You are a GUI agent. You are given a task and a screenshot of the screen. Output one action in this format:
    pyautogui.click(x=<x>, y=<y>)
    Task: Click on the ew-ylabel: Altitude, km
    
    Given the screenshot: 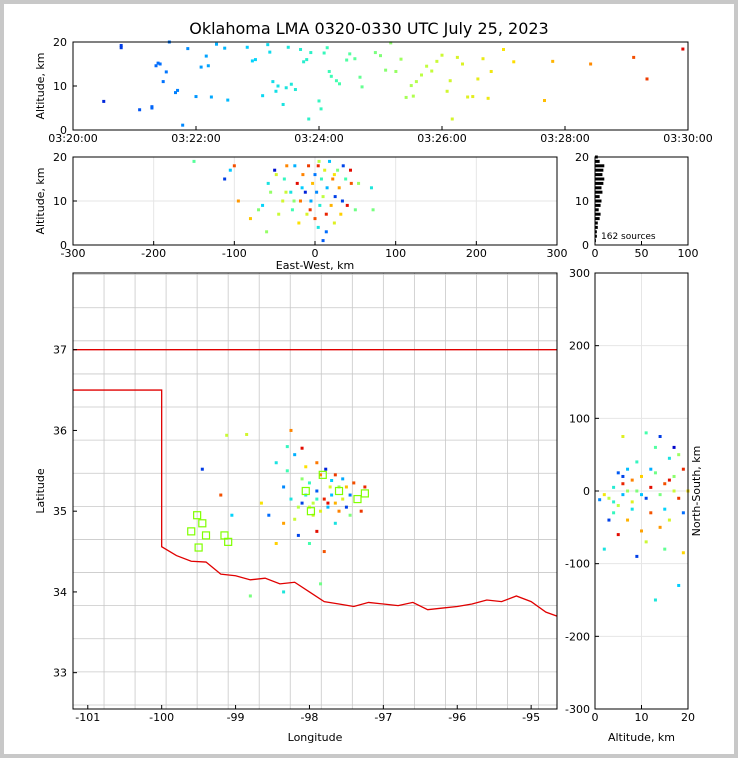 What is the action you would take?
    pyautogui.click(x=40, y=200)
    